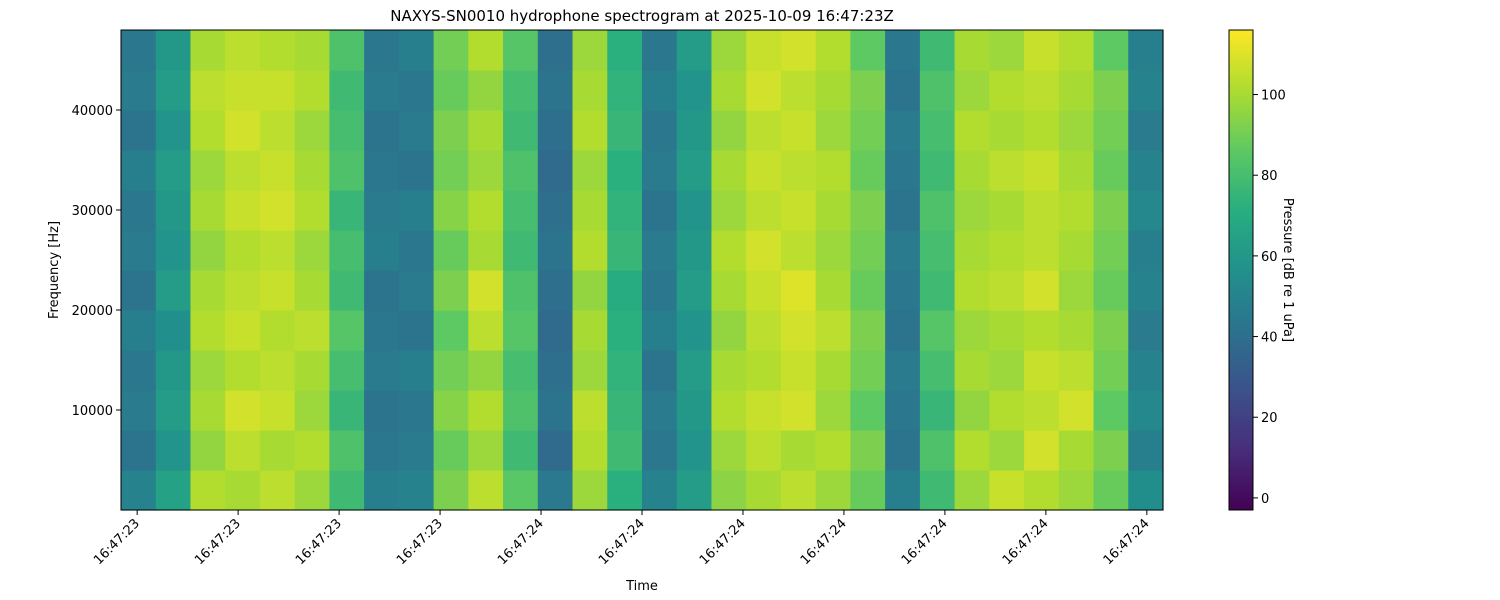 The width and height of the screenshot is (1500, 600). What do you see at coordinates (1241, 270) in the screenshot?
I see `colorbar` at bounding box center [1241, 270].